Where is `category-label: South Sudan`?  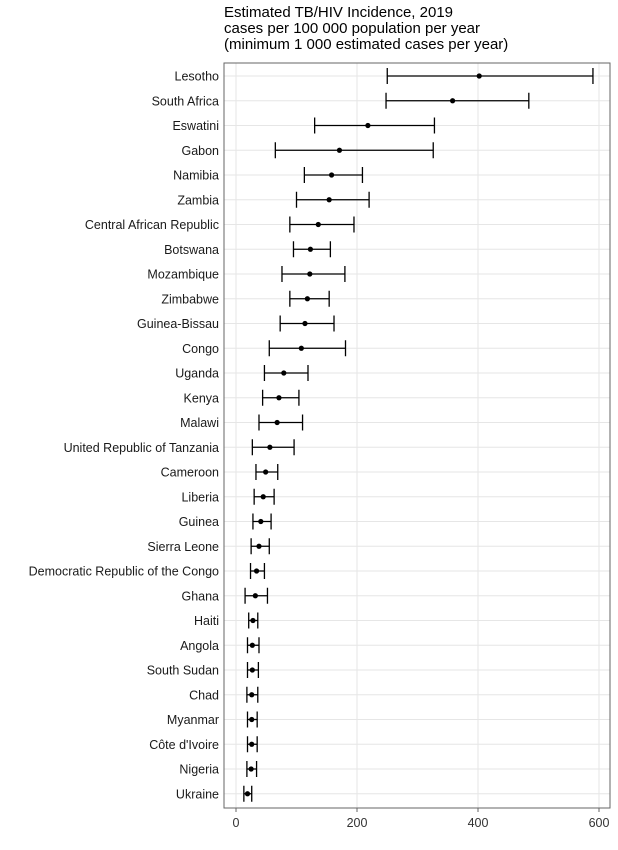 category-label: South Sudan is located at coordinates (183, 671).